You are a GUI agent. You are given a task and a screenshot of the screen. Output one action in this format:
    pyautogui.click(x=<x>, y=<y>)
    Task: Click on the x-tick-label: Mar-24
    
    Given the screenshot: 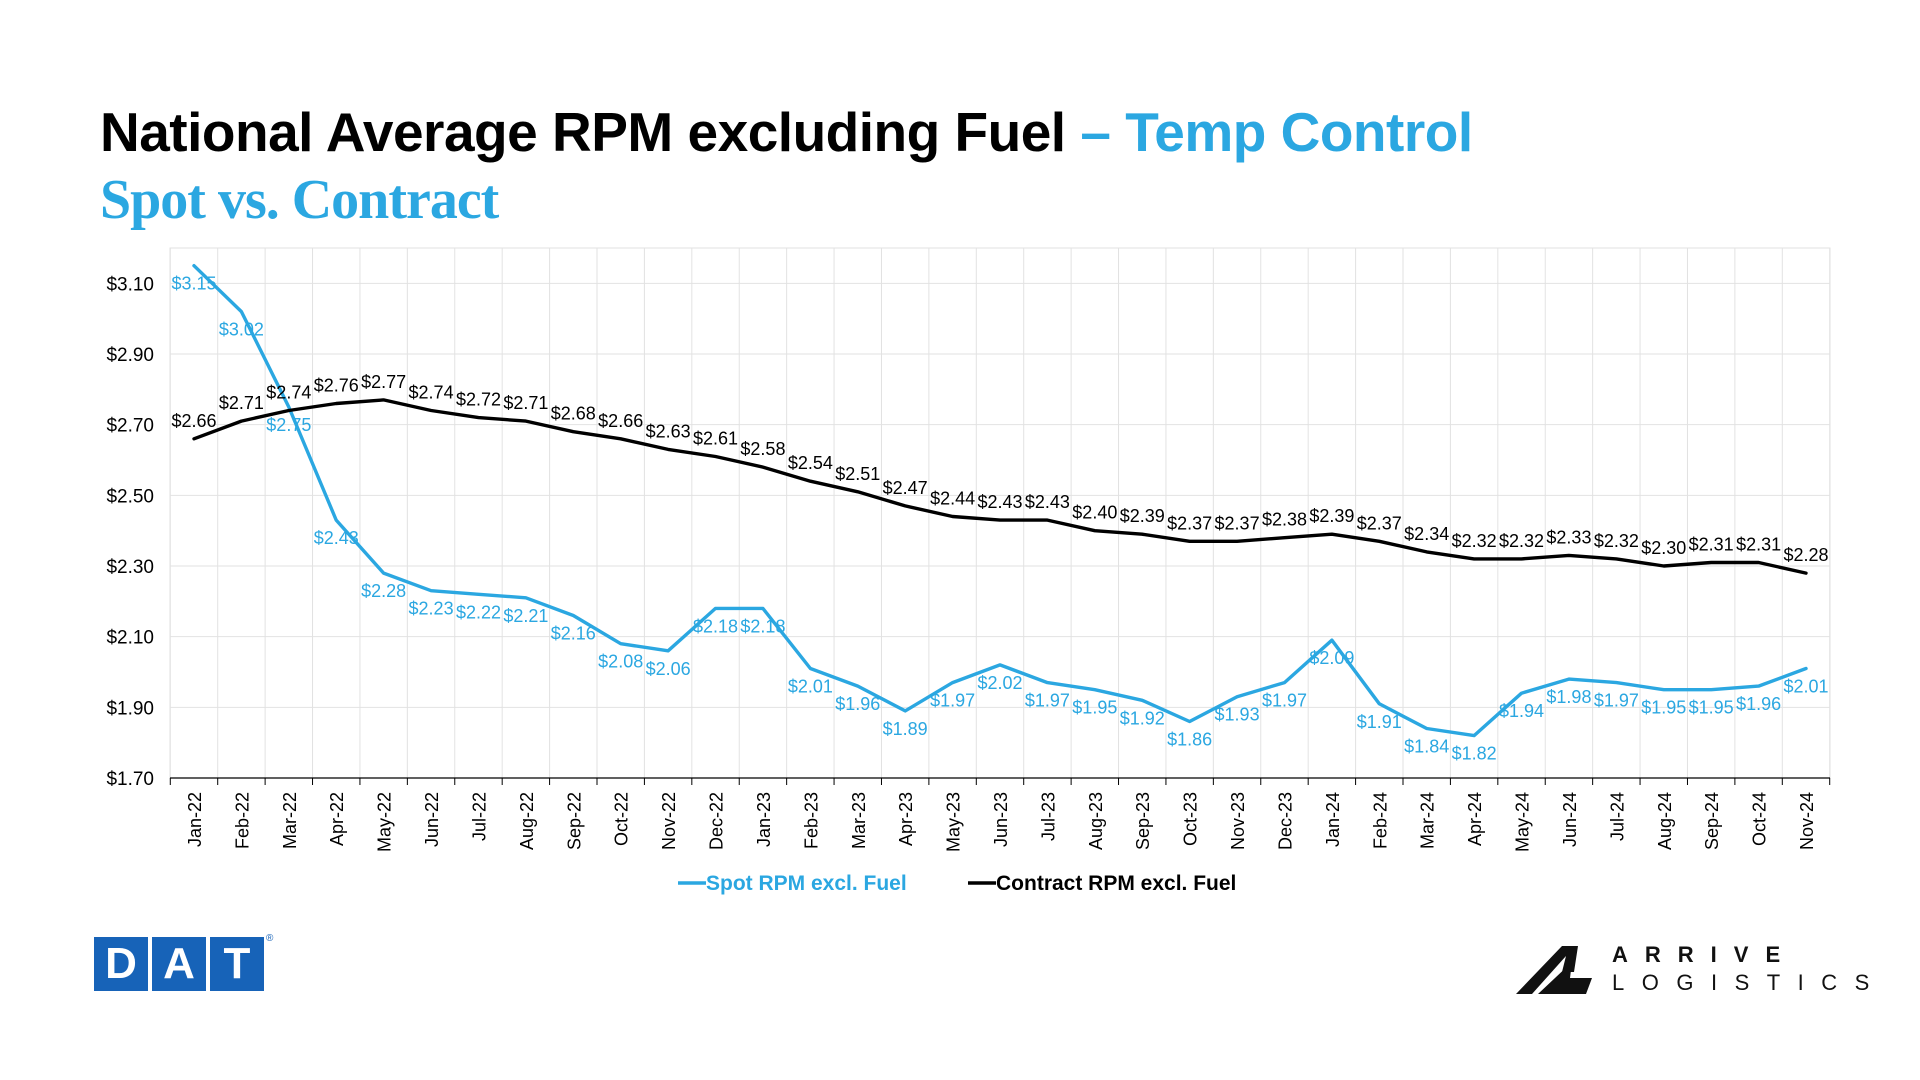 What is the action you would take?
    pyautogui.click(x=1428, y=820)
    